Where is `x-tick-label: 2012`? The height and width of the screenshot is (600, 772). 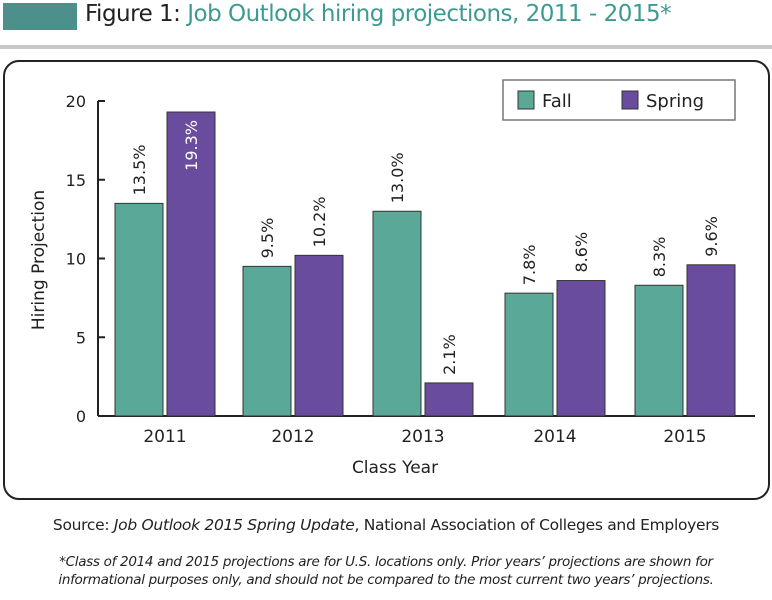 x-tick-label: 2012 is located at coordinates (292, 437).